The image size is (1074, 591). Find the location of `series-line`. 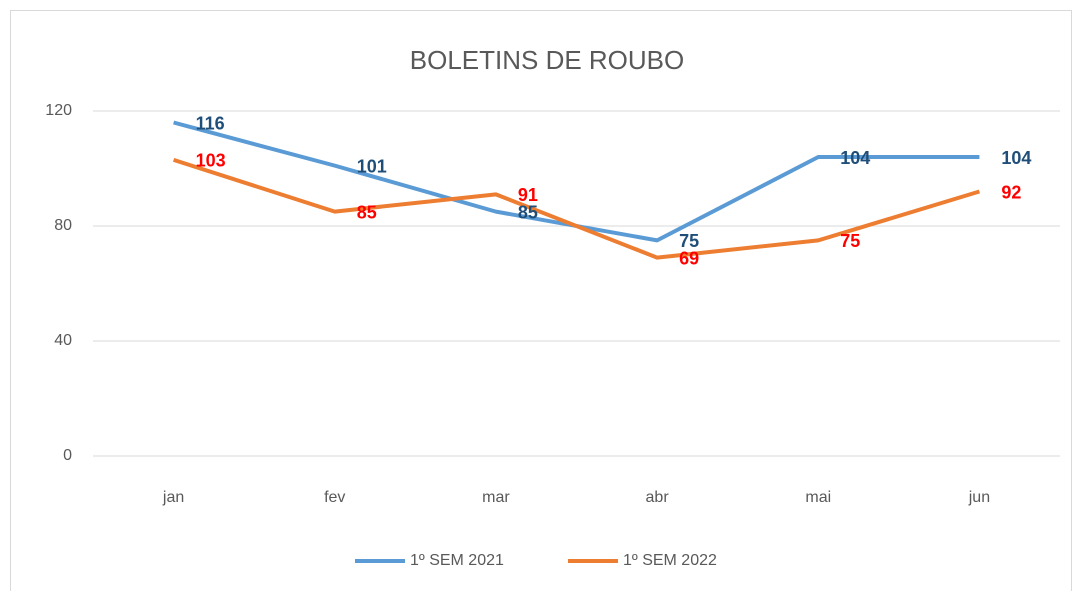

series-line is located at coordinates (576, 208).